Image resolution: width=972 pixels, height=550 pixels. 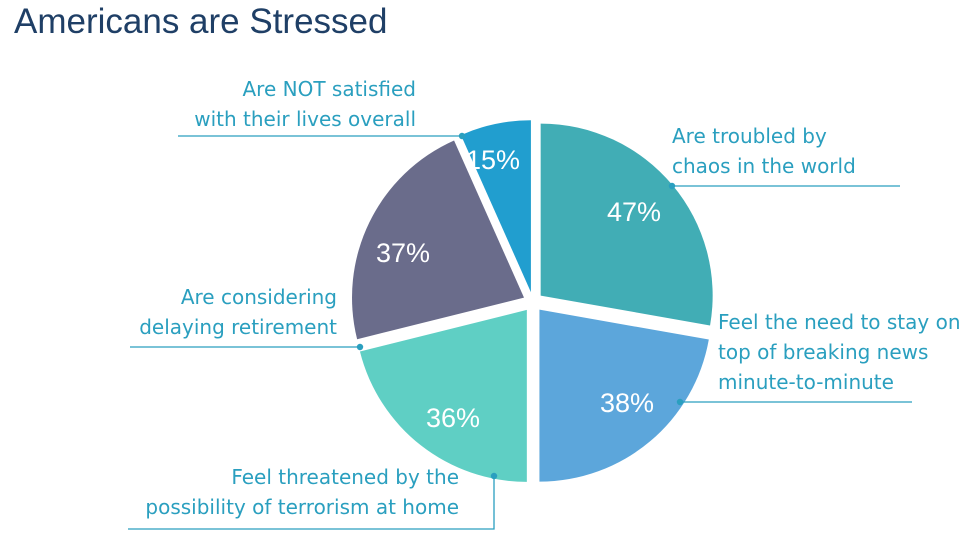 What do you see at coordinates (764, 166) in the screenshot?
I see `label-line: chaos in the world` at bounding box center [764, 166].